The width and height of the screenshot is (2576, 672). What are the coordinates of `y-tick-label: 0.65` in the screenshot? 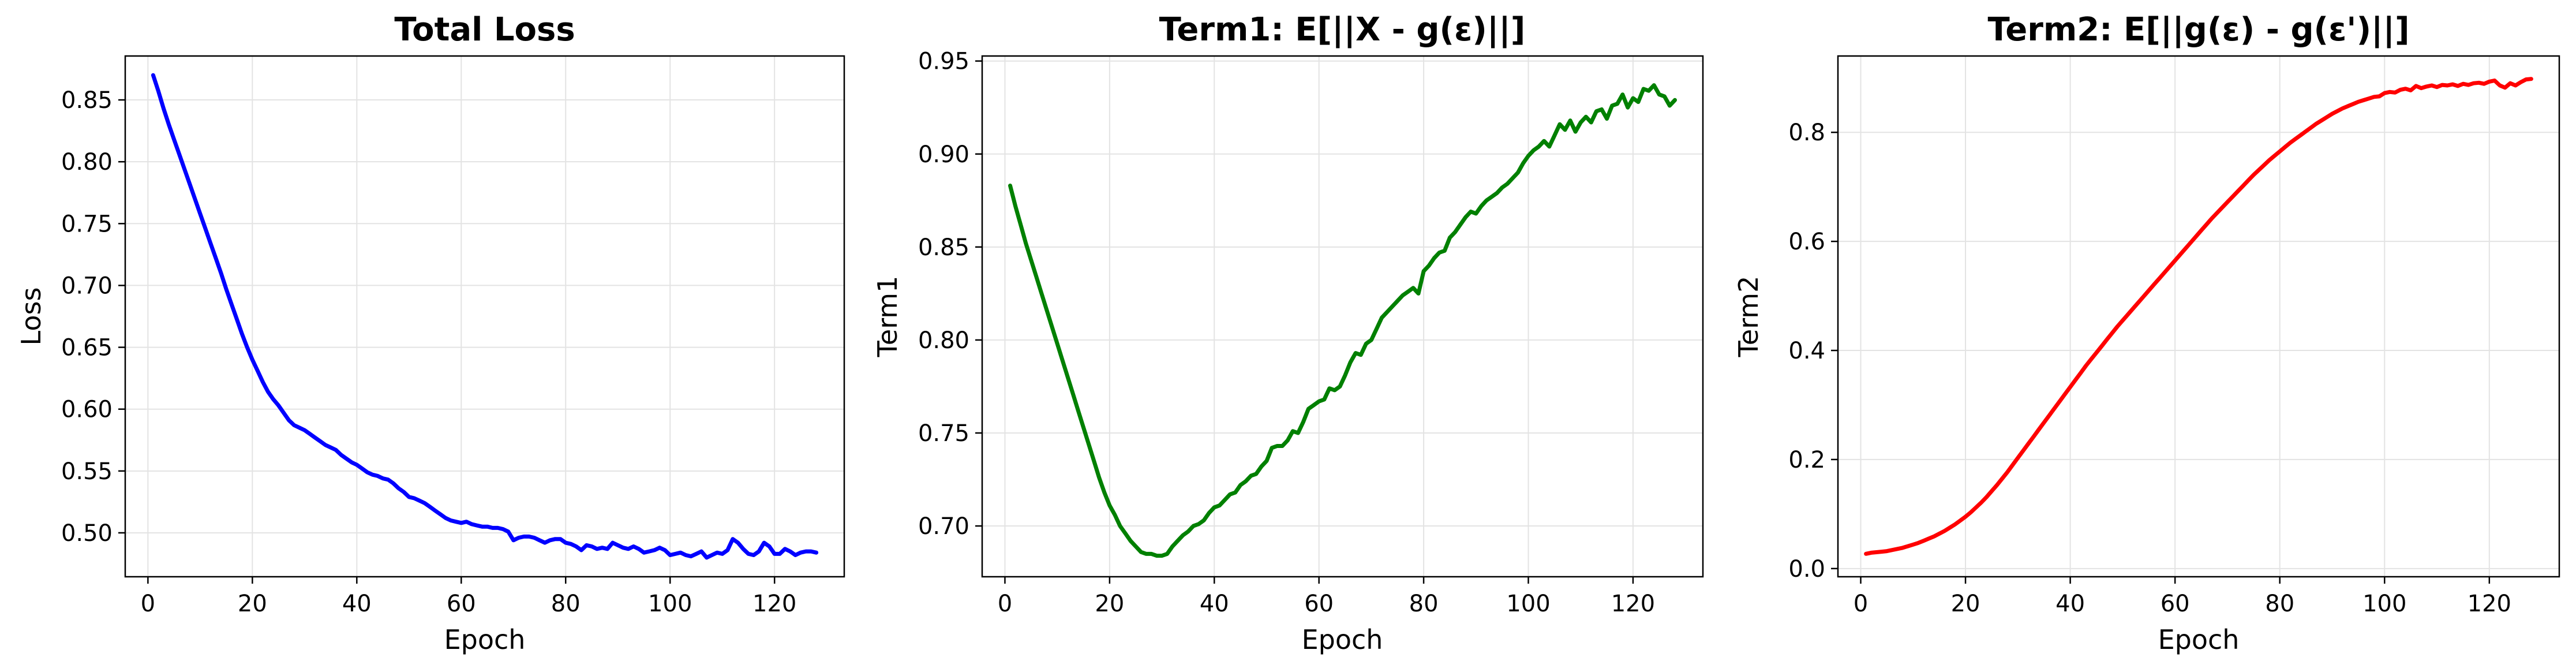 It's located at (87, 348).